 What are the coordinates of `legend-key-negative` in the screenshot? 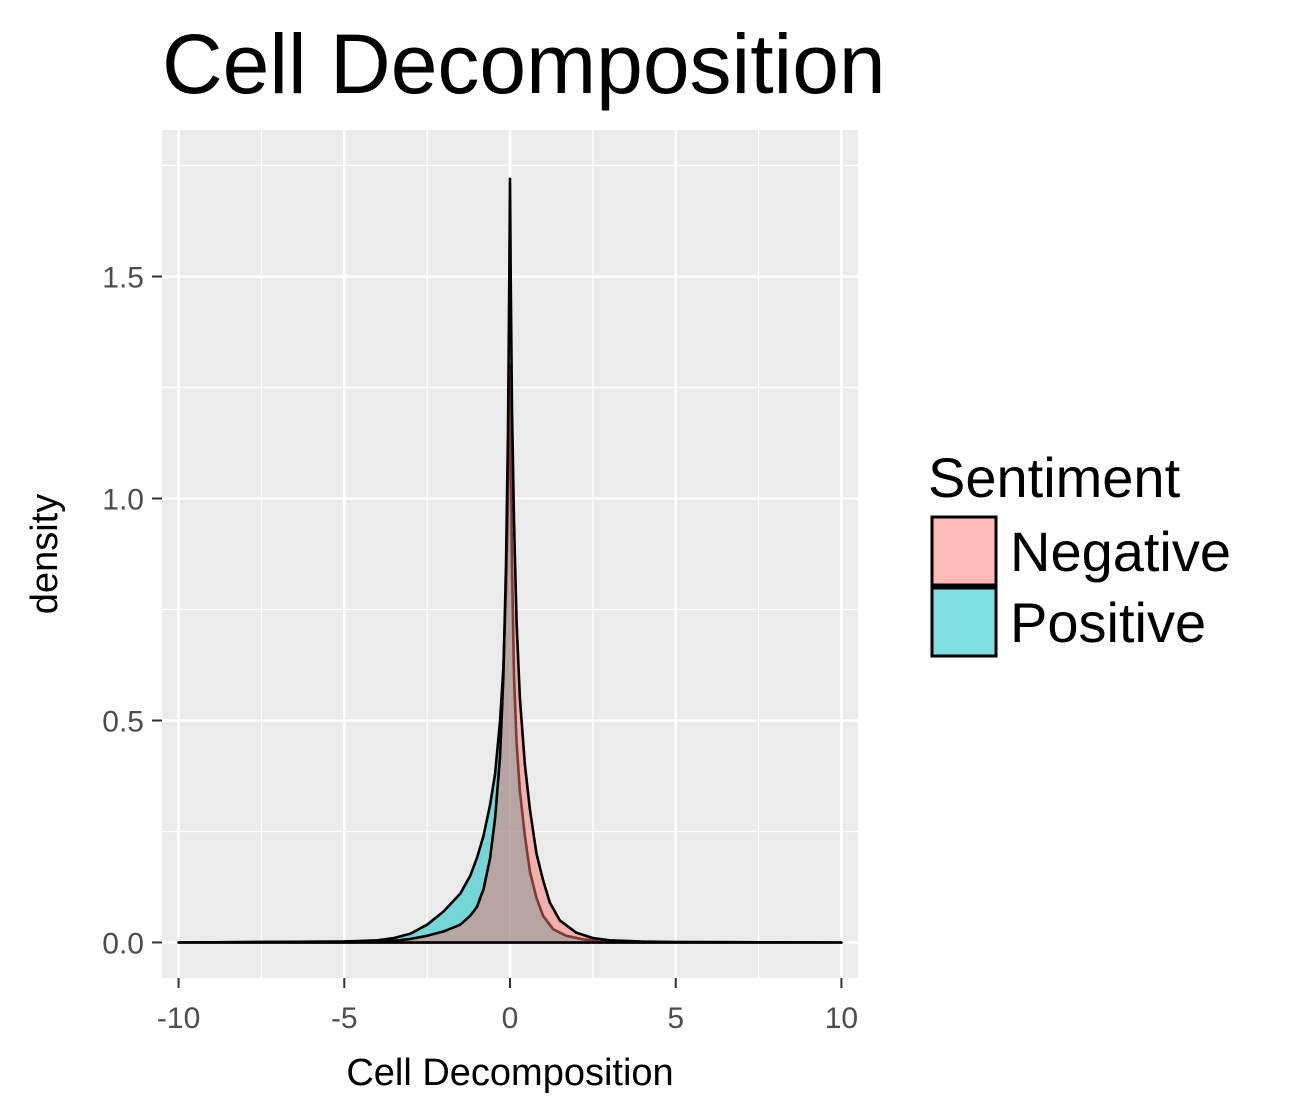 It's located at (964, 551).